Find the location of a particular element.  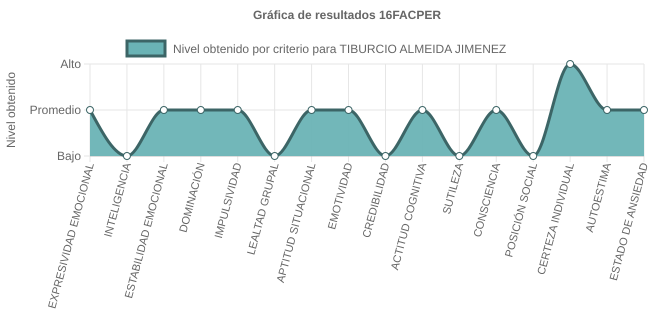

legend-label: Nivel obtenido por criterio para TIBURCIO ALMEIDA JIMENEZ is located at coordinates (339, 49).